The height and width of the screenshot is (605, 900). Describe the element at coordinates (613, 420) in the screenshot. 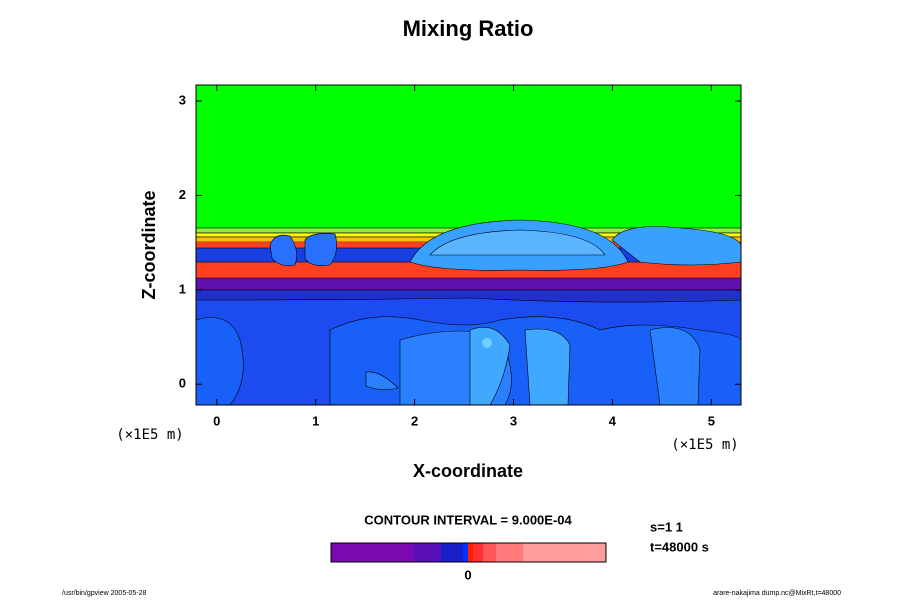

I see `x-tick-label: 4` at that location.